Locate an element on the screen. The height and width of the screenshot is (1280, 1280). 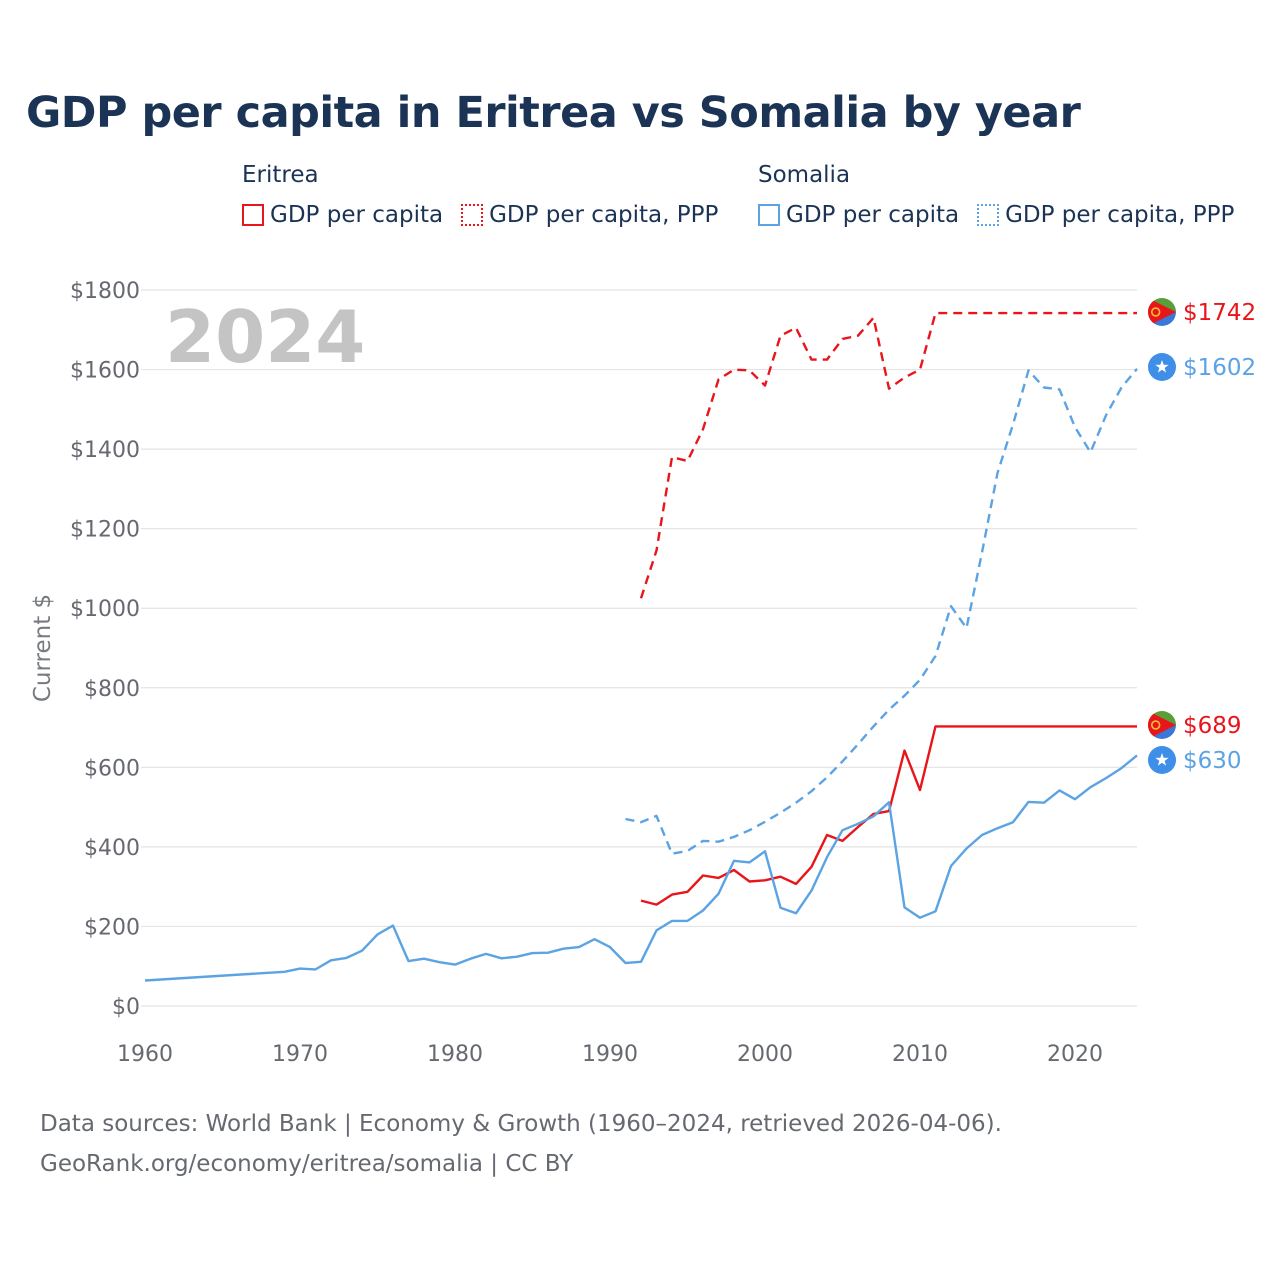
y-tick-label: $1800 is located at coordinates (105, 291).